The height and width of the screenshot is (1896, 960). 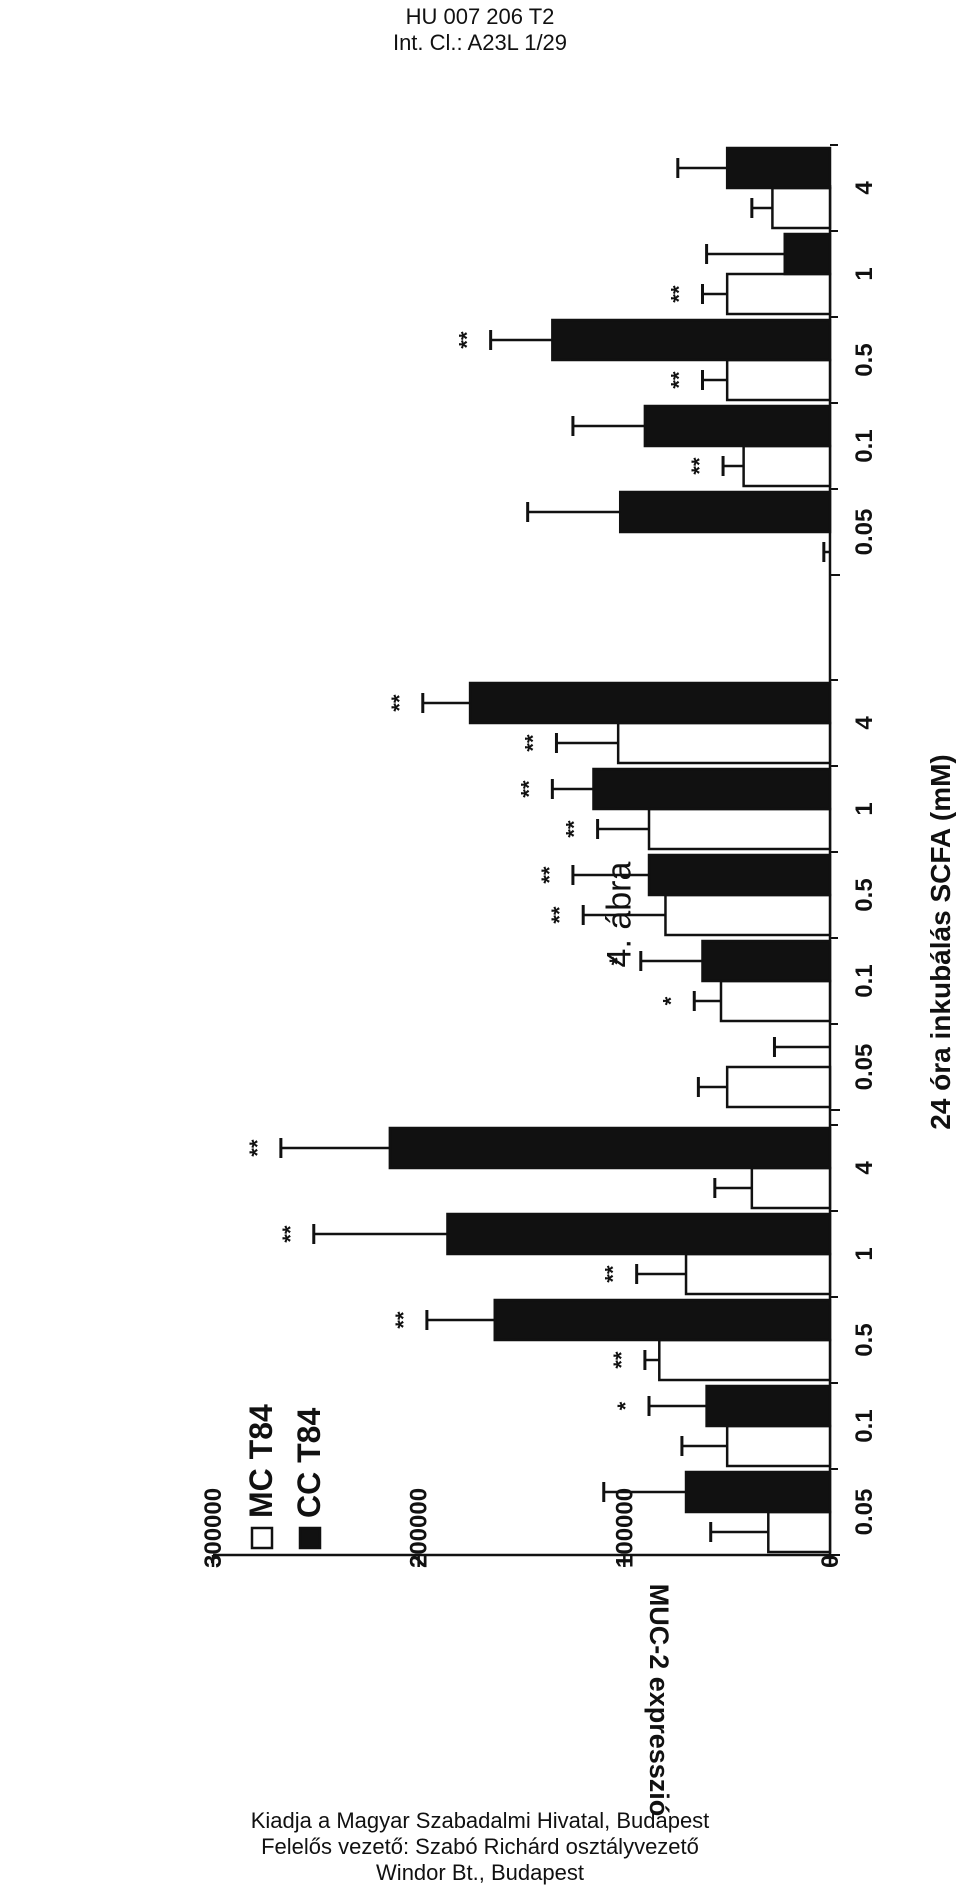 What do you see at coordinates (940, 942) in the screenshot?
I see `x-axis-title: 24 óra inkubálás SCFA (mM)` at bounding box center [940, 942].